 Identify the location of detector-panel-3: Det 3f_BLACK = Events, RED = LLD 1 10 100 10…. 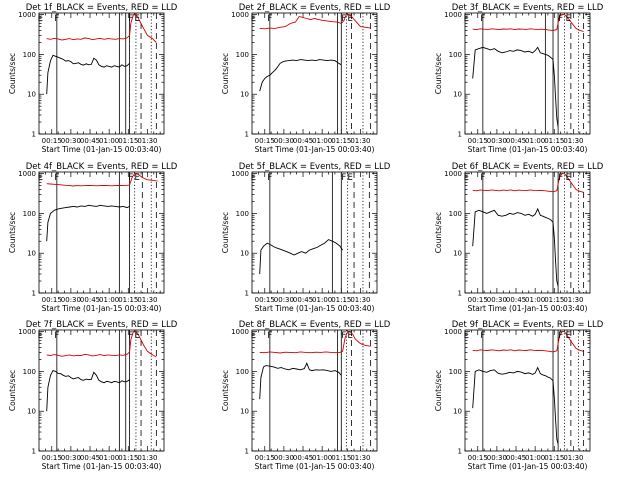
(519, 78).